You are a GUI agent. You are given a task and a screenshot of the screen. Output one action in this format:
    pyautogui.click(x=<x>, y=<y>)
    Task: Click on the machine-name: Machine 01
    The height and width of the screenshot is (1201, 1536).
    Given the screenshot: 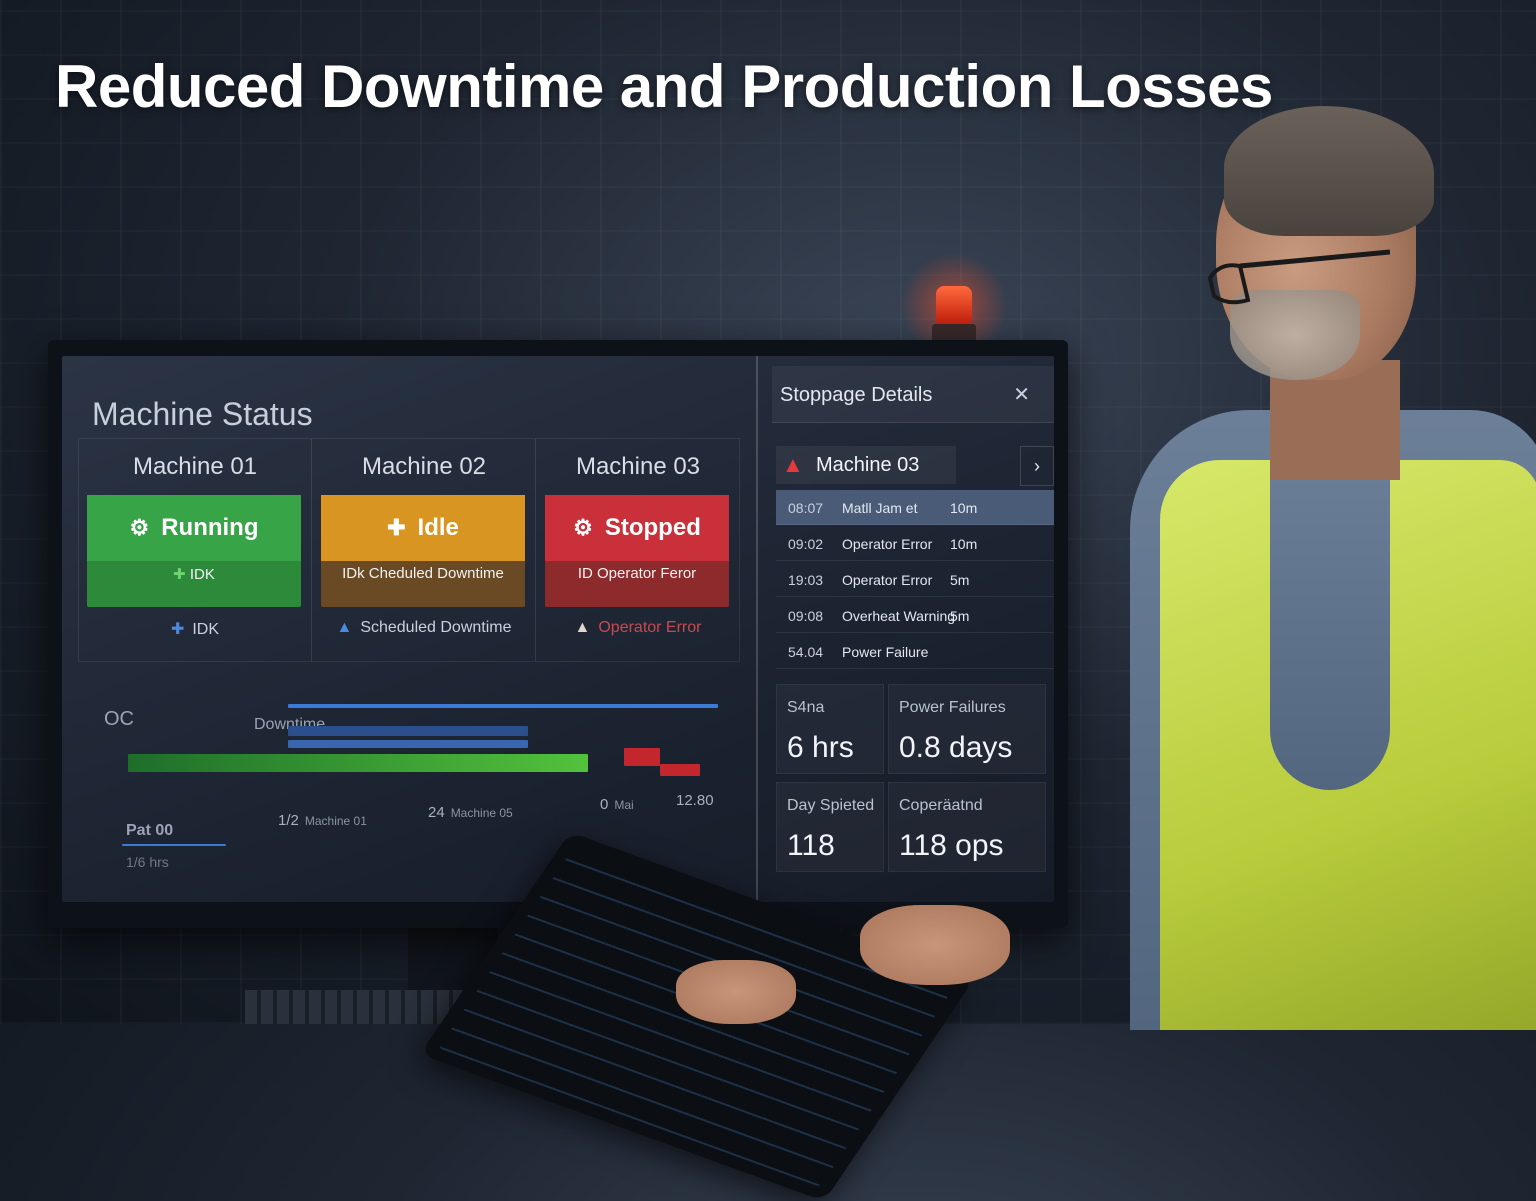 What is the action you would take?
    pyautogui.click(x=195, y=466)
    